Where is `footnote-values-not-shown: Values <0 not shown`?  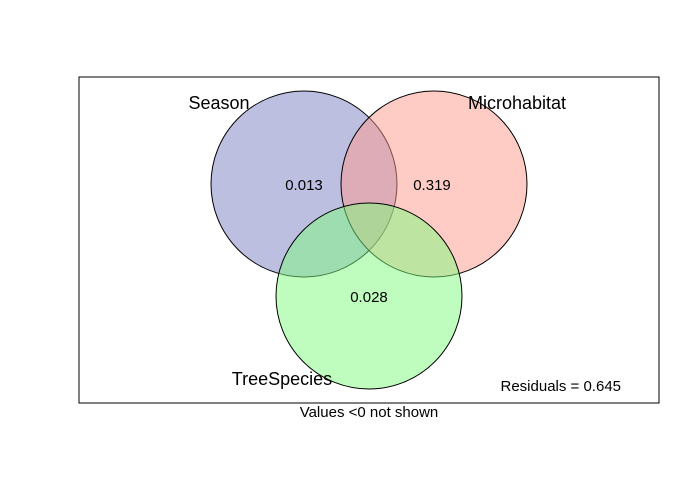
footnote-values-not-shown: Values <0 not shown is located at coordinates (369, 412).